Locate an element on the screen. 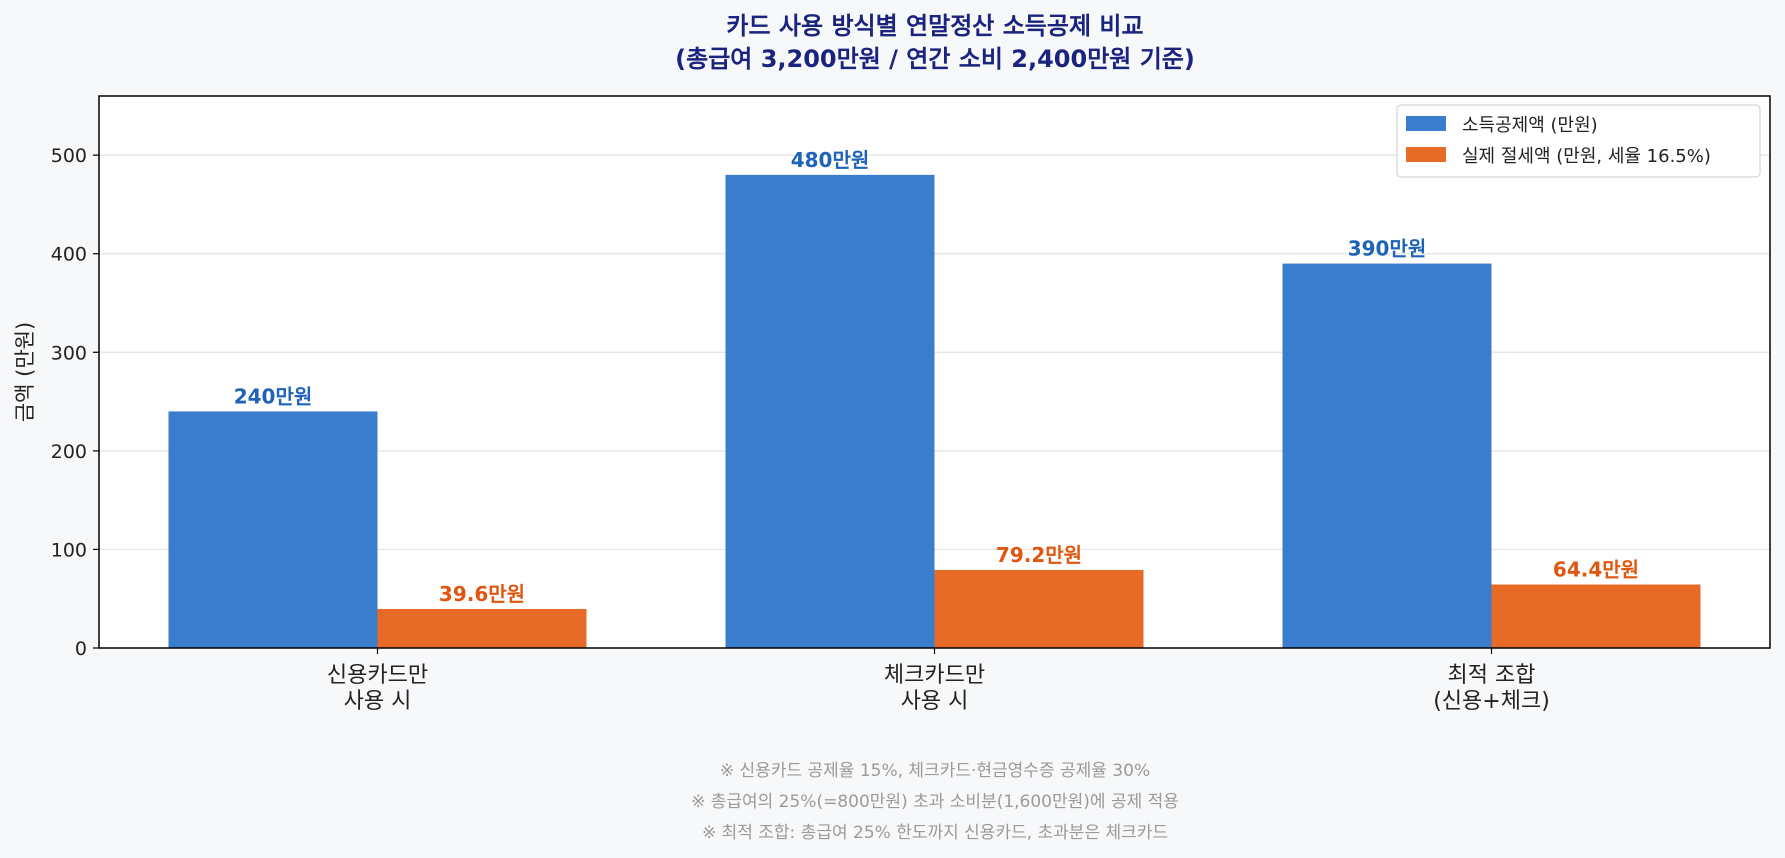  x-tick-label: 신용카드만 is located at coordinates (377, 675).